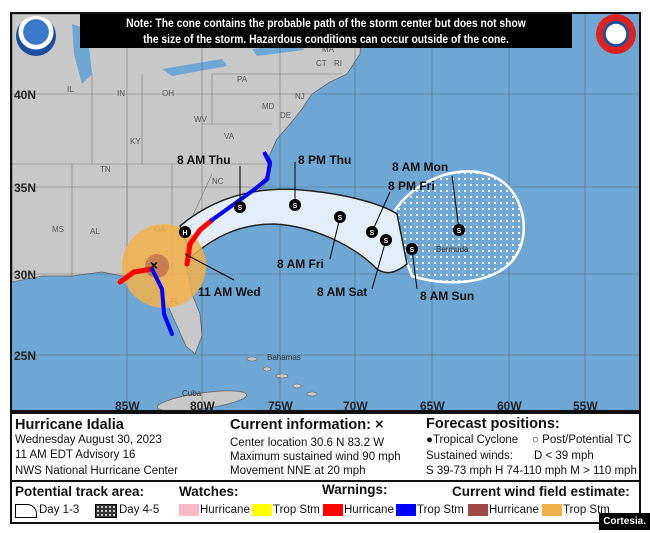  Describe the element at coordinates (202, 405) in the screenshot. I see `svg-text: 80W` at that location.